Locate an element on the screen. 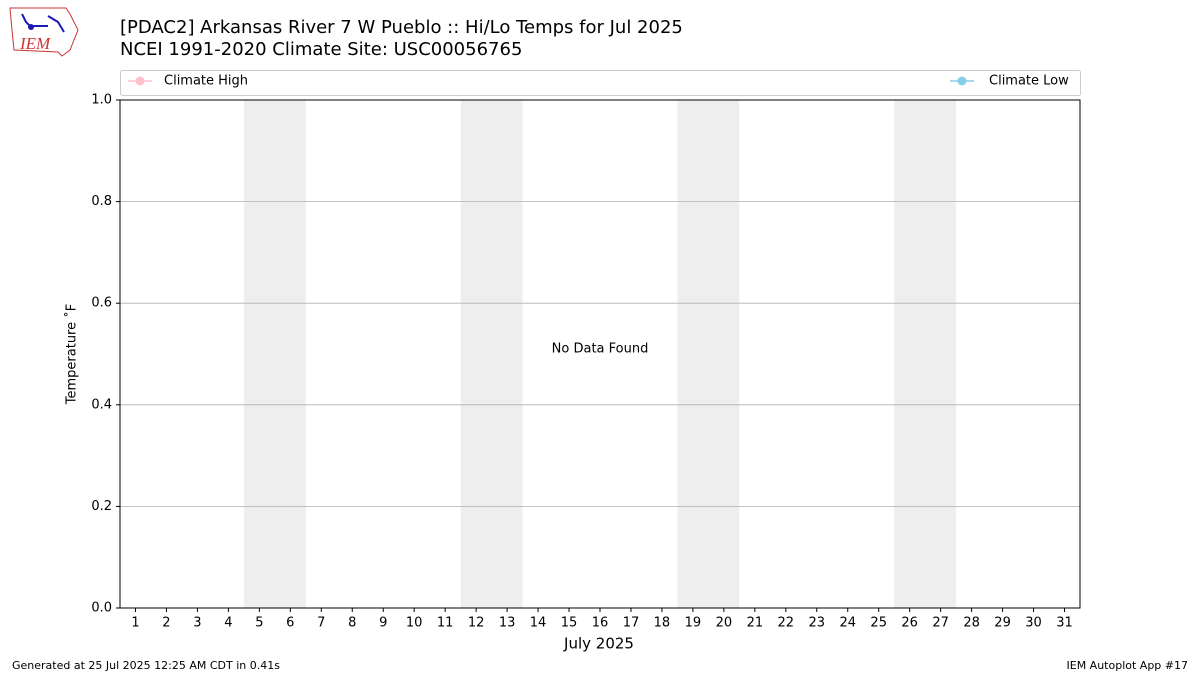  x-tick-label: 27 is located at coordinates (940, 623).